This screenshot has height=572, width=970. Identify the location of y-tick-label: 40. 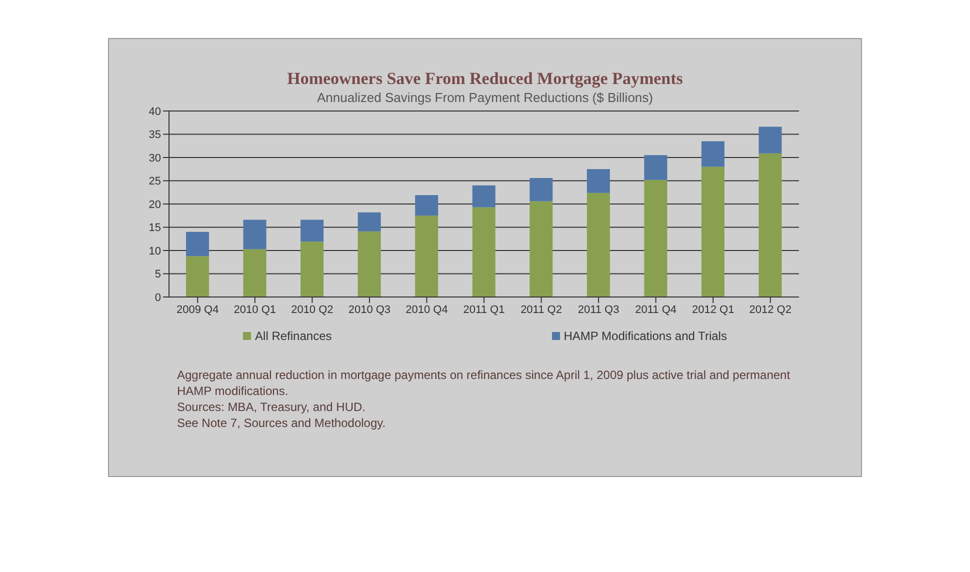
(154, 112).